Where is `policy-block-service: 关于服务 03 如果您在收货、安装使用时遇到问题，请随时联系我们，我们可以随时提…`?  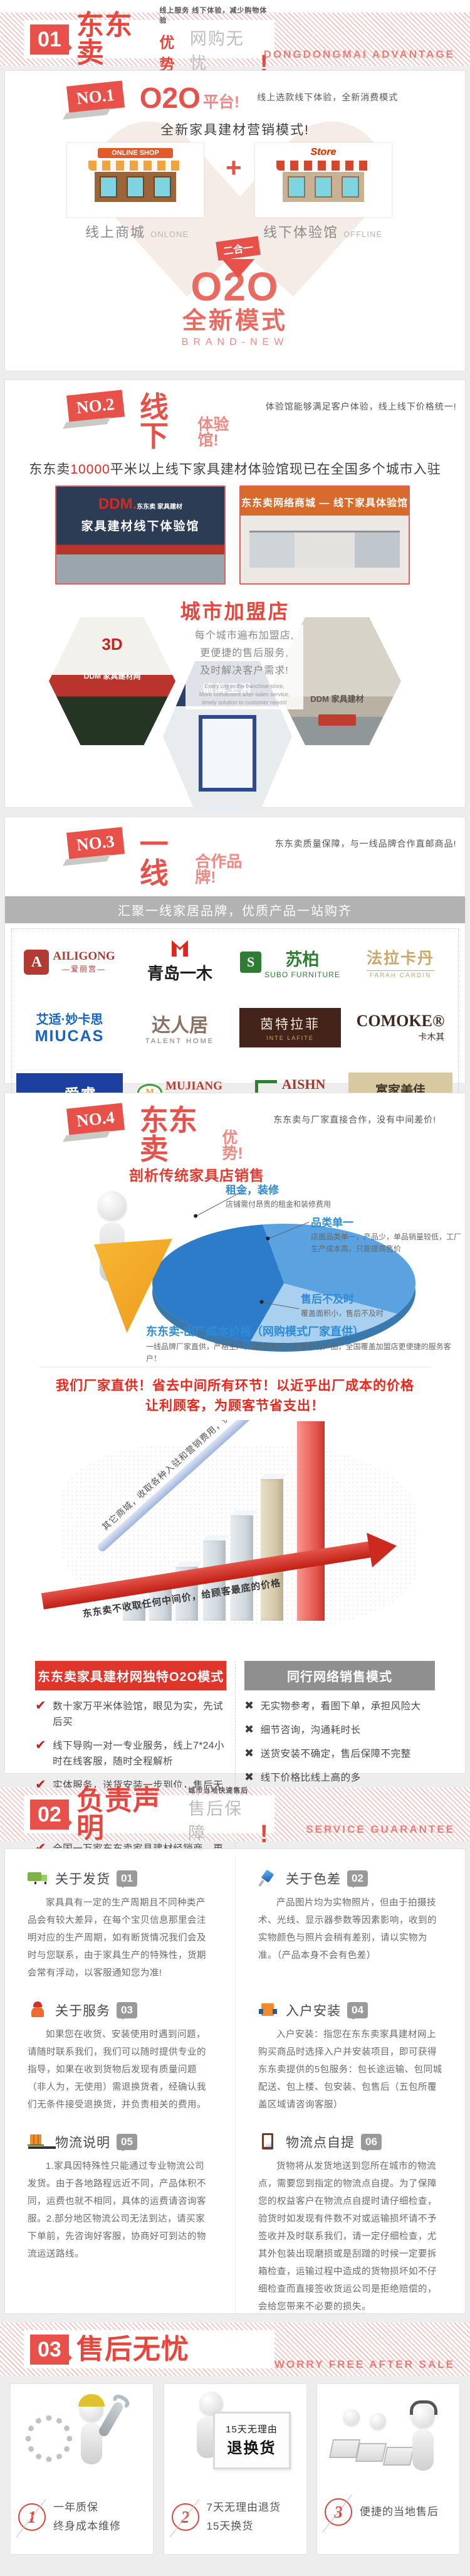
policy-block-service: 关于服务 03 如果您在收货、安装使用时遇到问题，请随时联系我们，我们可以随时提… is located at coordinates (120, 2053).